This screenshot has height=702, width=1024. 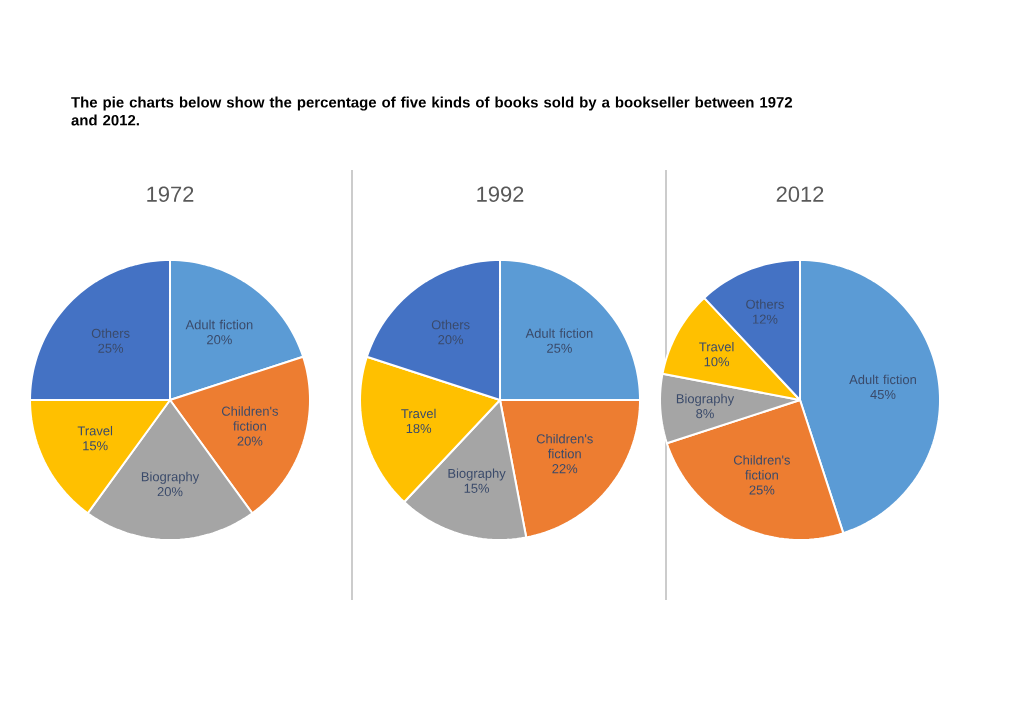 What do you see at coordinates (800, 194) in the screenshot?
I see `chart-title: 2012` at bounding box center [800, 194].